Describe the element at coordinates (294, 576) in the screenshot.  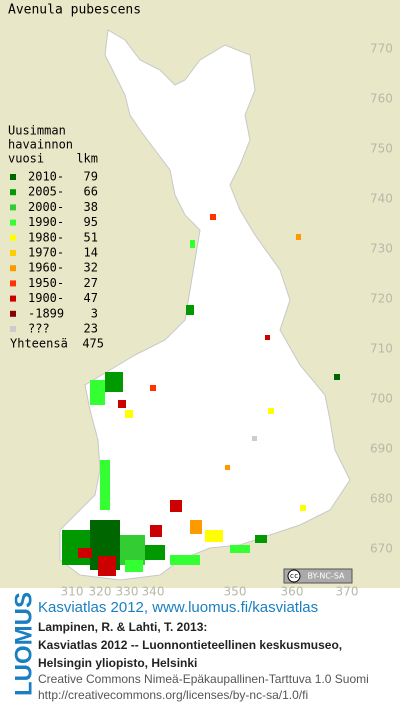
I see `license-icon: cc` at that location.